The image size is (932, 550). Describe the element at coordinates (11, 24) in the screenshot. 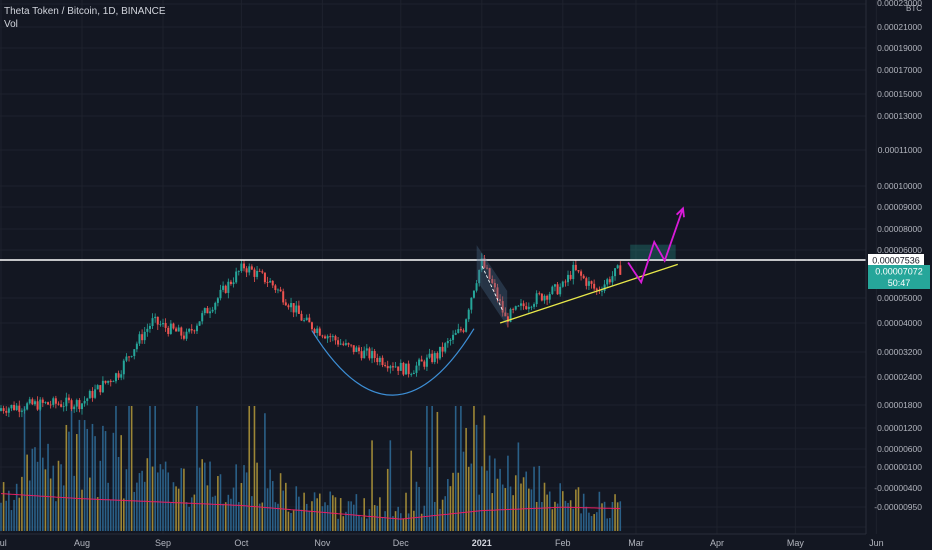

I see `volume-label: Vol` at that location.